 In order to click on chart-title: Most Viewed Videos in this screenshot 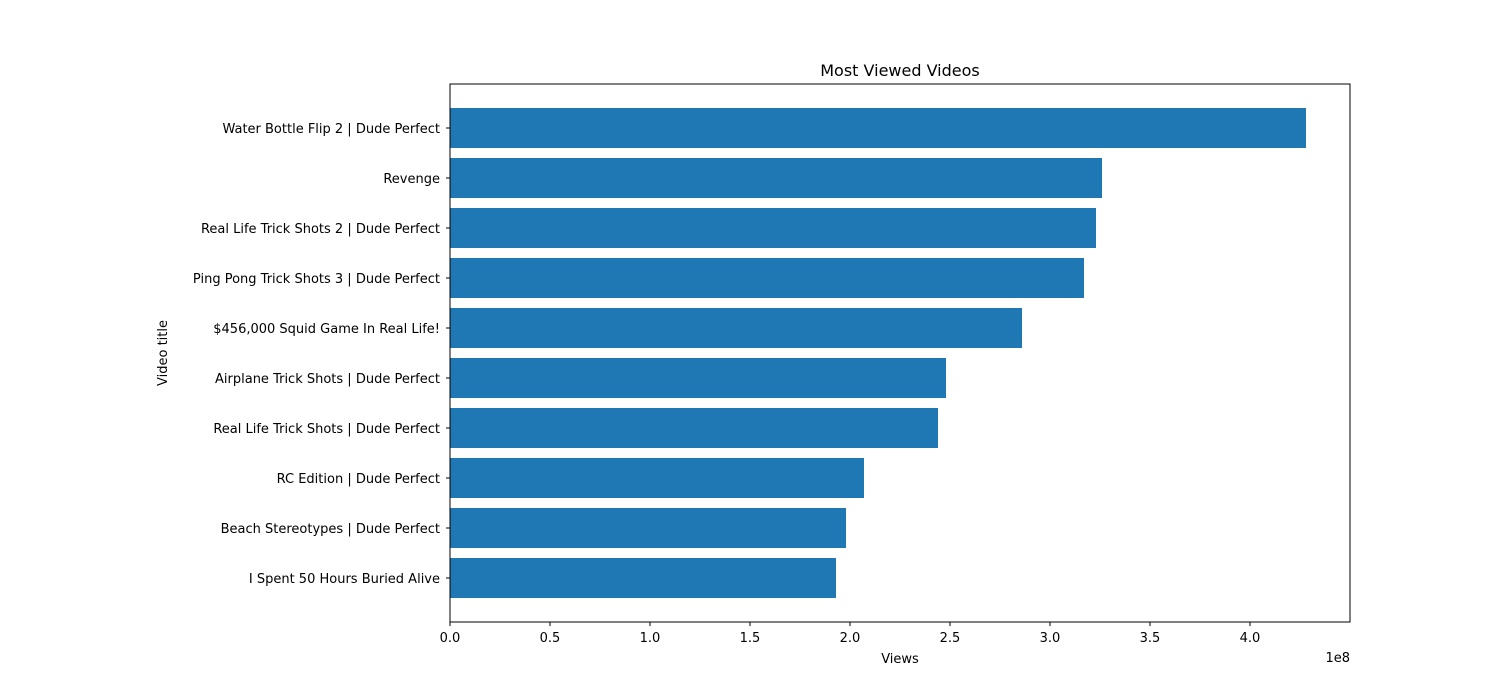, I will do `click(900, 70)`.